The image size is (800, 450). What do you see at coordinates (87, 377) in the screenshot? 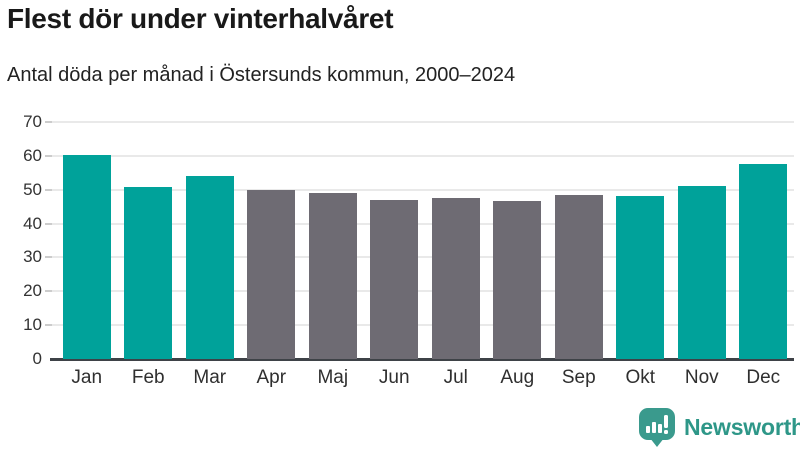
I see `x-axis-label-jan: Jan` at bounding box center [87, 377].